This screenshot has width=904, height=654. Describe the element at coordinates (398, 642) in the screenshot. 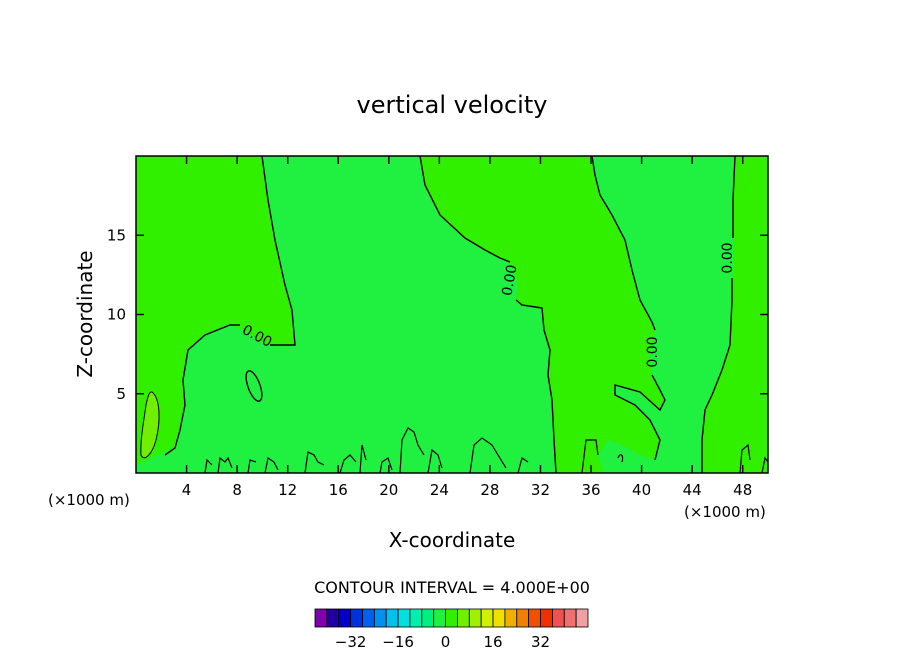

I see `colorbar-tick-label: −16` at that location.